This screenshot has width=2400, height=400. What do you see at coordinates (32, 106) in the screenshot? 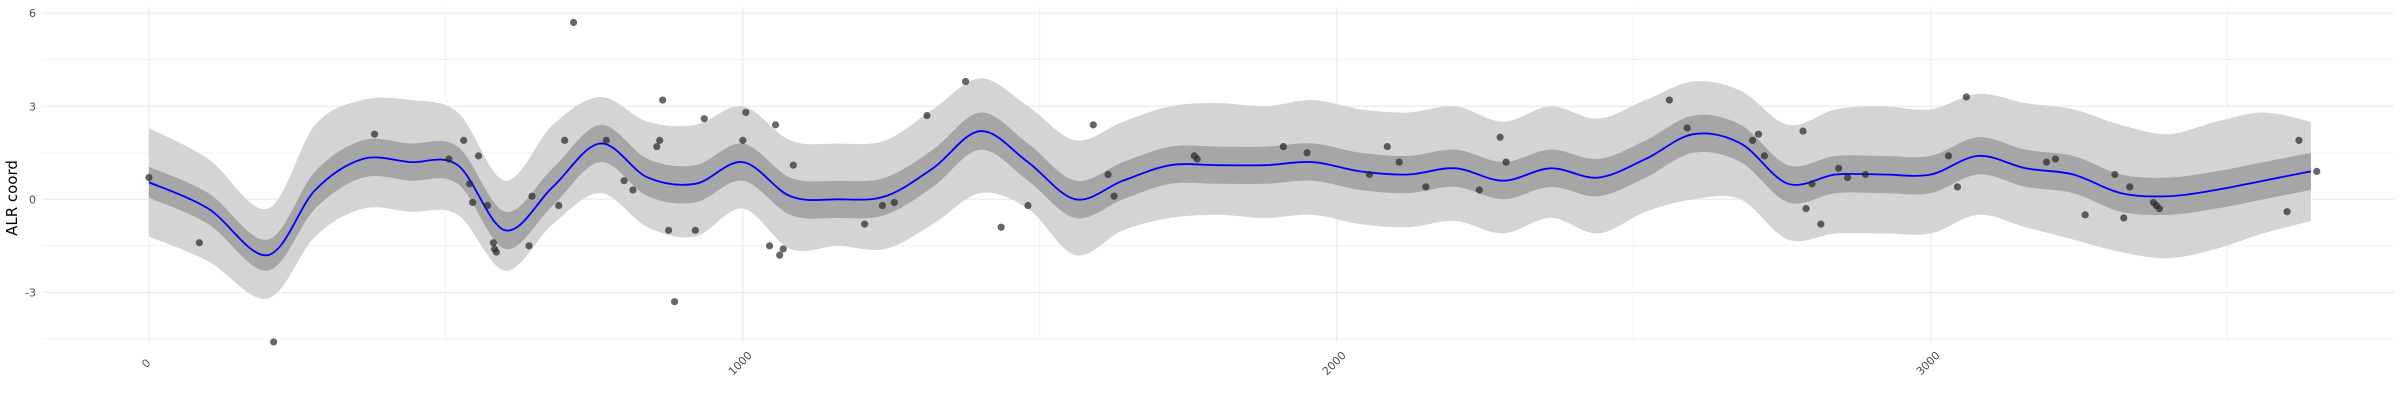
I see `y-tick-label: 3` at bounding box center [32, 106].